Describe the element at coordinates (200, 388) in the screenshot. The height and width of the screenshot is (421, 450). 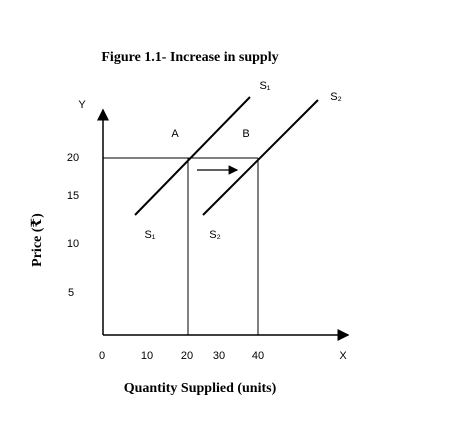
I see `x-axis-label: Quantity Supplied (units)` at that location.